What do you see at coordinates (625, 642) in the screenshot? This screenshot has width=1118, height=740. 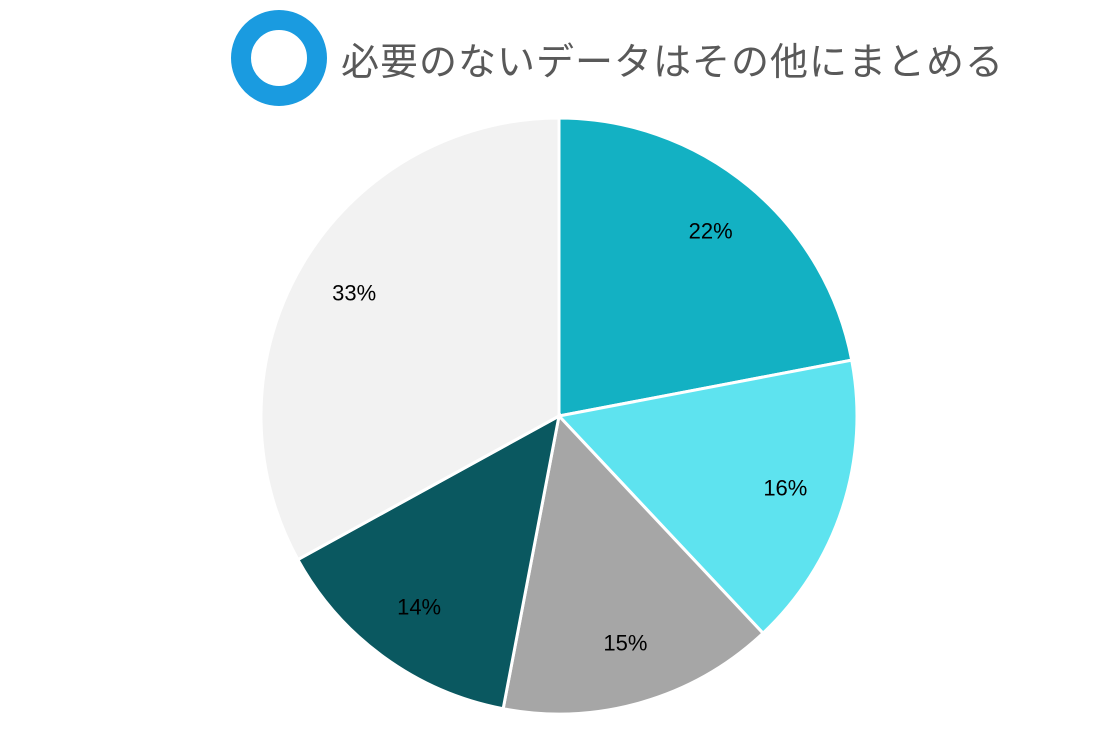 I see `pie-label-2: 15%` at bounding box center [625, 642].